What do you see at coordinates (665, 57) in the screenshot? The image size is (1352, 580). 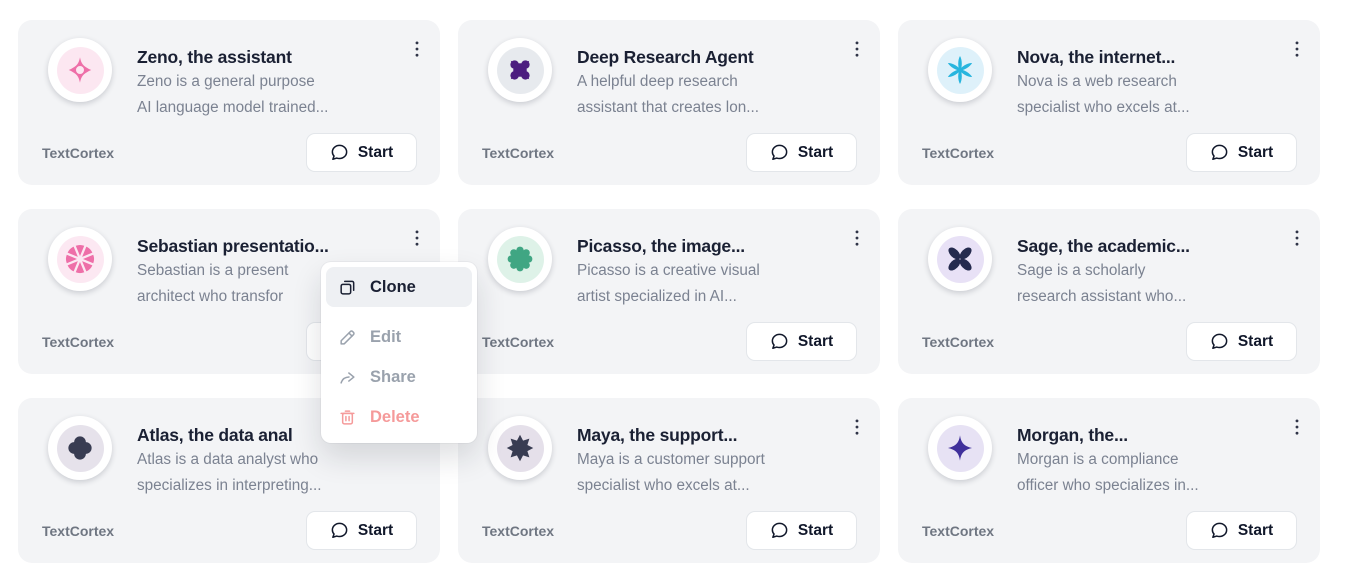 I see `card-title: Deep Research Agent` at bounding box center [665, 57].